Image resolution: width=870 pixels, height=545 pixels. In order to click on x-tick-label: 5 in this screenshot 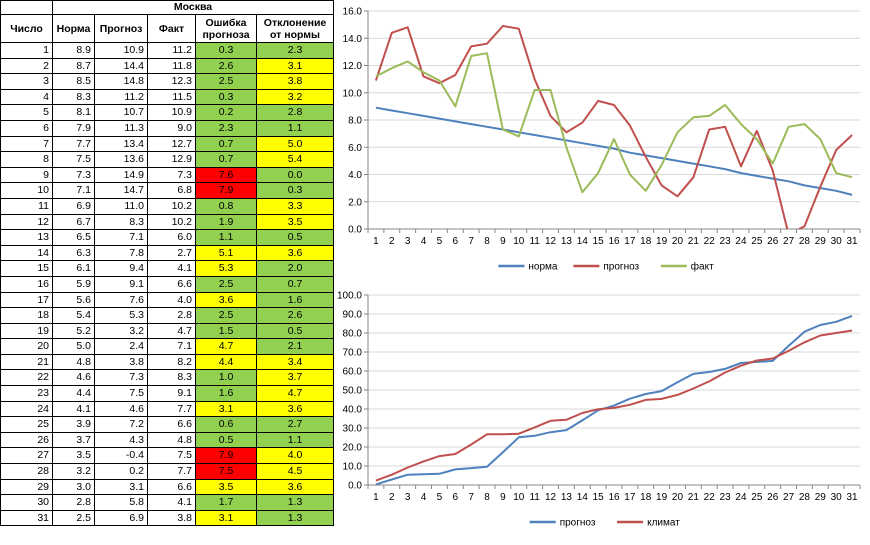, I will do `click(440, 241)`.